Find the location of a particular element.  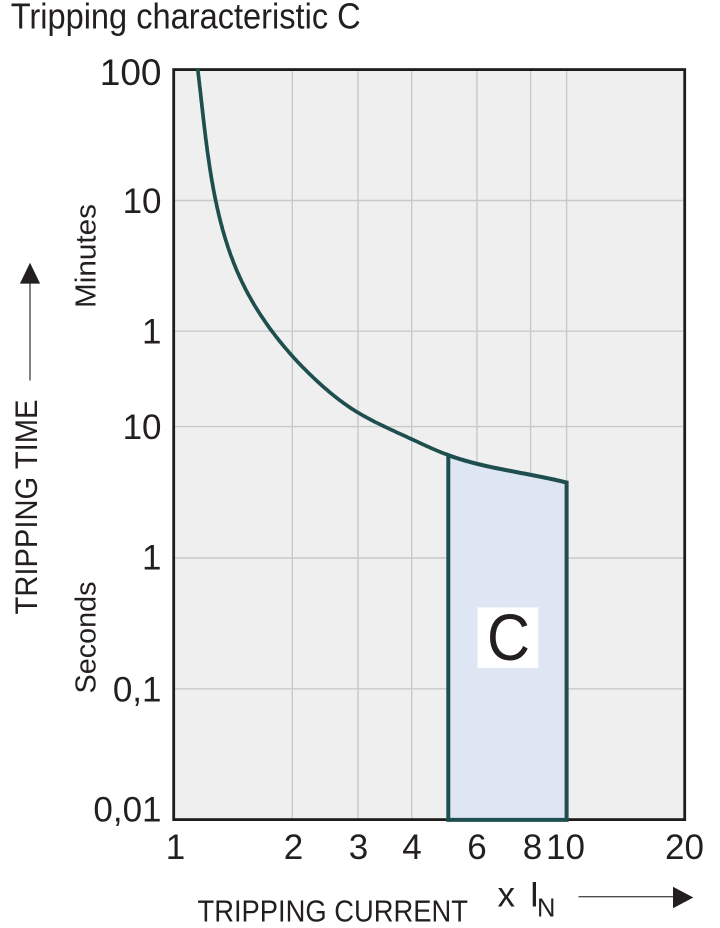

svg-text: TRIPPING CURRENT is located at coordinates (333, 911).